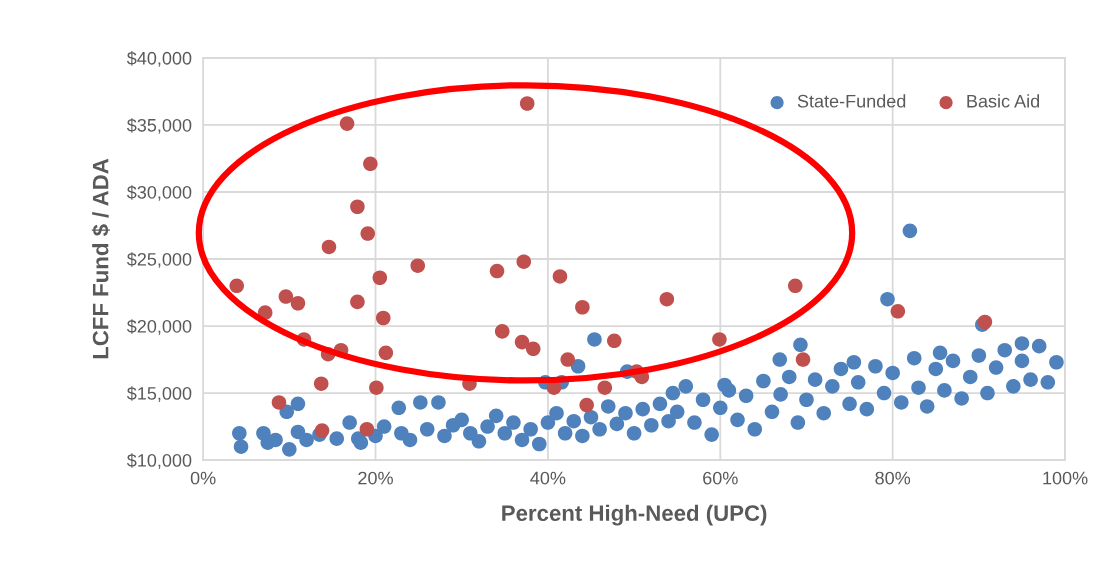  Describe the element at coordinates (159, 193) in the screenshot. I see `y-tick-label: $30,000` at that location.